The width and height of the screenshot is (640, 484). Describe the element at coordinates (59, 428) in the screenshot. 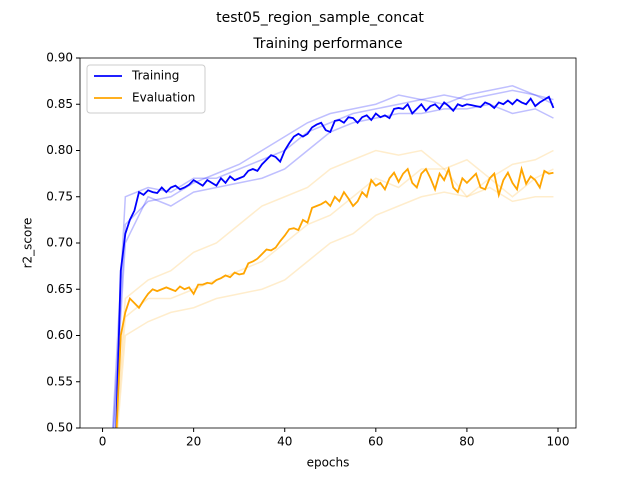

I see `y-tick-label: 0.50` at that location.